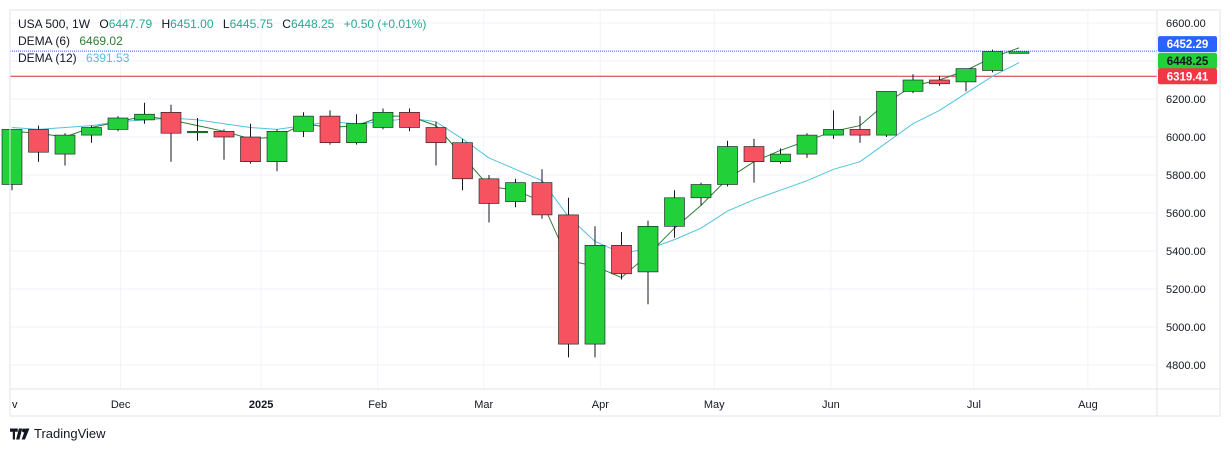  What do you see at coordinates (1186, 24) in the screenshot?
I see `y-tick-label: 6600.00` at bounding box center [1186, 24].